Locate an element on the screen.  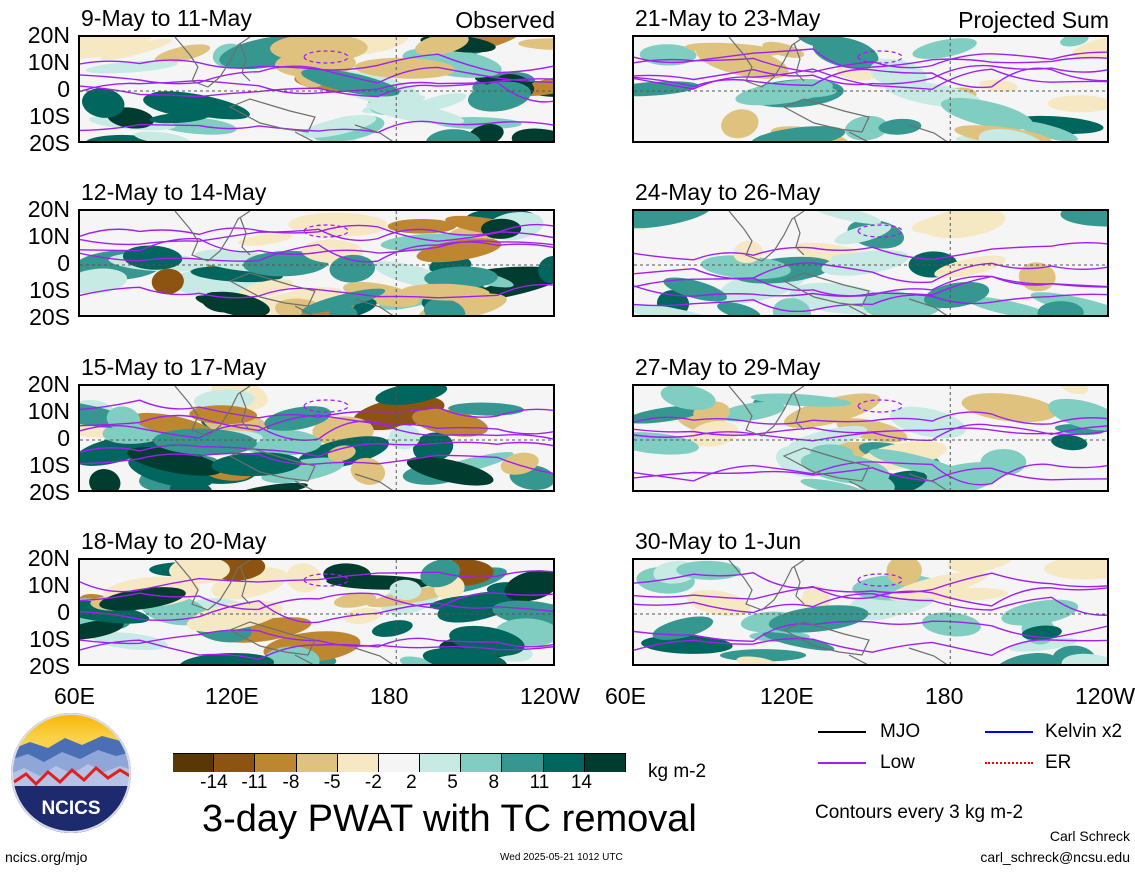
colorbar-tick-label: 11 is located at coordinates (539, 782).